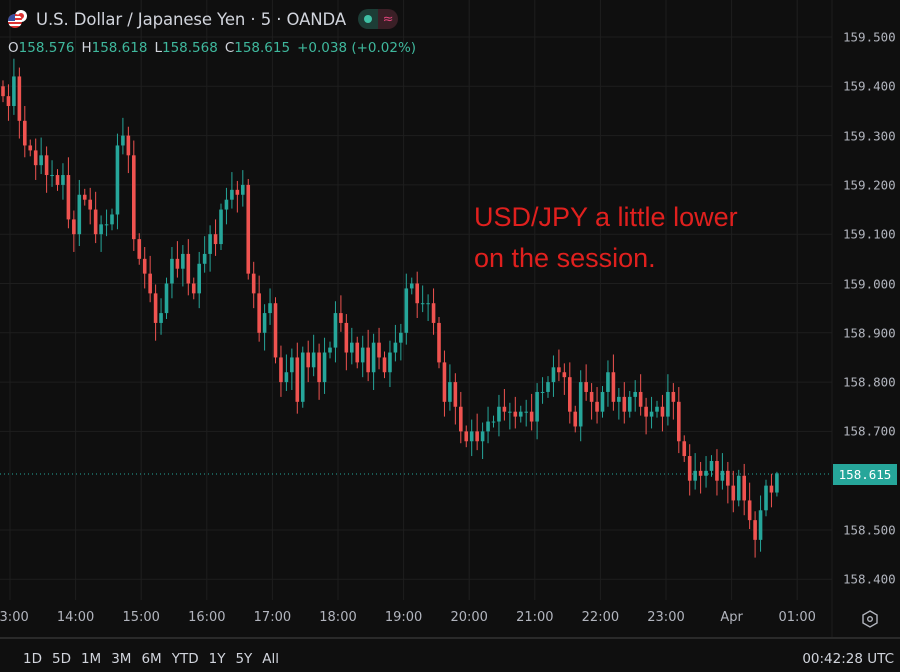 This screenshot has height=672, width=900. What do you see at coordinates (191, 19) in the screenshot?
I see `symbol-title: U.S. Dollar / Japanese Yen · 5 · OANDA` at bounding box center [191, 19].